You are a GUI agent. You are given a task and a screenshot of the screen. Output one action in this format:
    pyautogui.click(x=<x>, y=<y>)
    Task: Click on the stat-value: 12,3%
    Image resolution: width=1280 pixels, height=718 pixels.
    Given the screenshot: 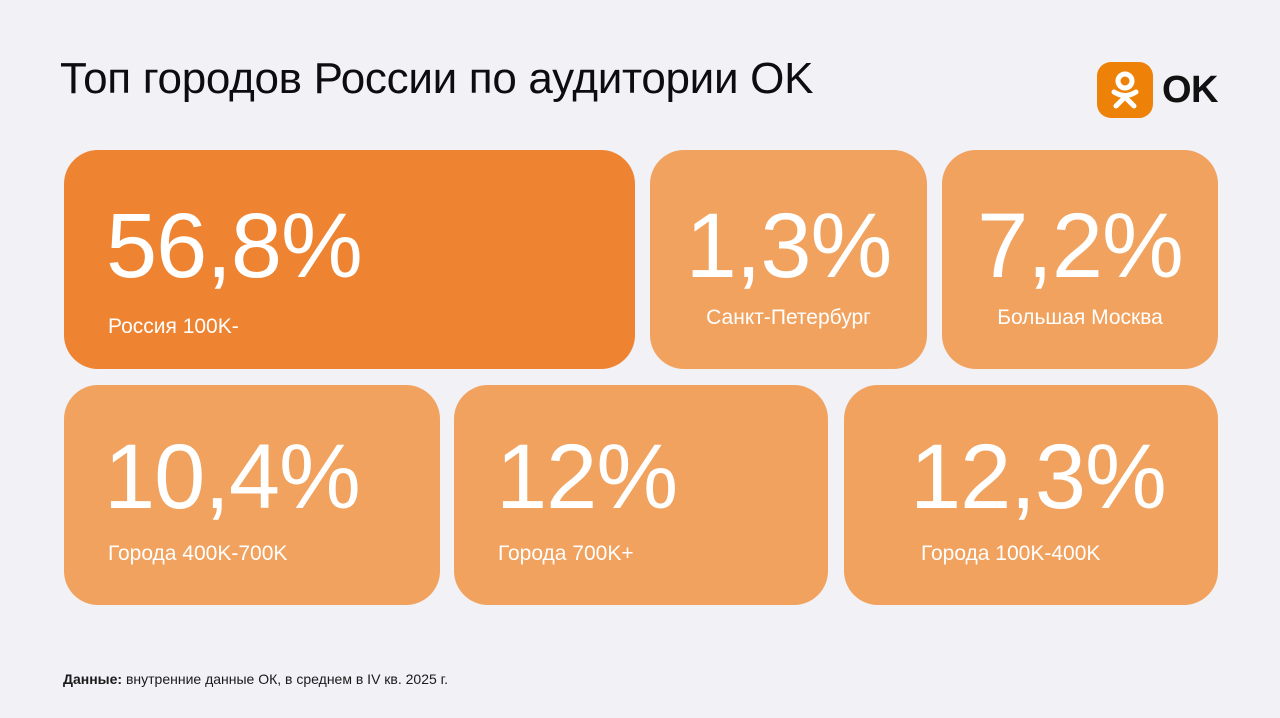 What is the action you would take?
    pyautogui.click(x=1038, y=477)
    